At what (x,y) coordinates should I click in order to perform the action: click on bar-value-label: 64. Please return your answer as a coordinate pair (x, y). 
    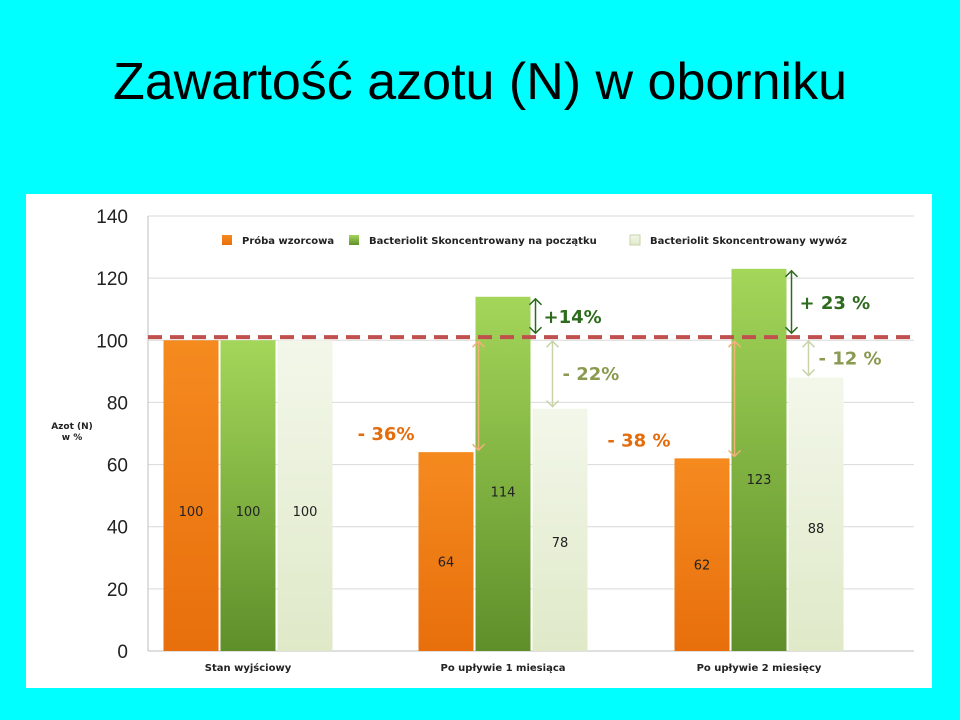
    Looking at the image, I should click on (446, 563).